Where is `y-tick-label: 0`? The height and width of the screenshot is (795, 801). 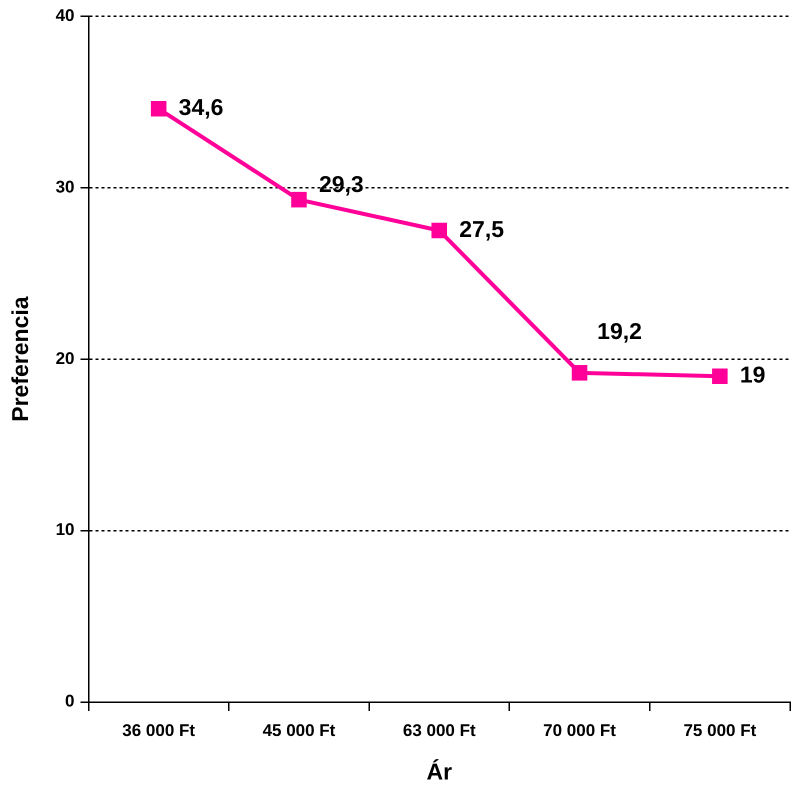
y-tick-label: 0 is located at coordinates (70, 701).